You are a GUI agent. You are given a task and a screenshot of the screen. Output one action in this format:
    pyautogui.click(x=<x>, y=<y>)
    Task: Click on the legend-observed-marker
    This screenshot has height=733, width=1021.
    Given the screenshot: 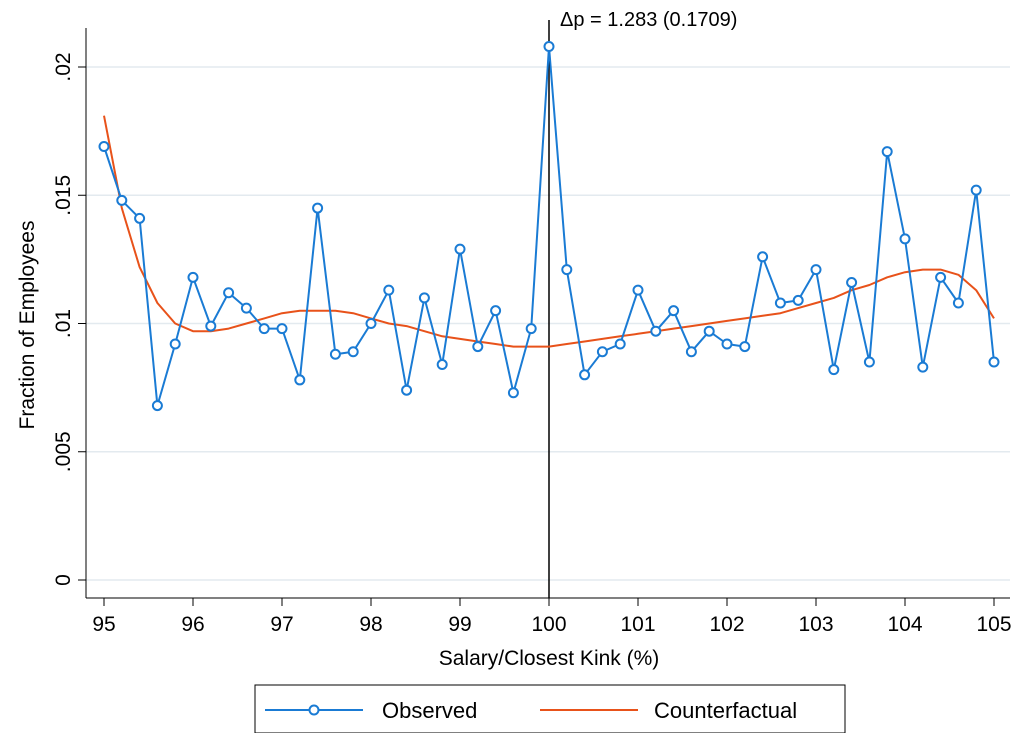 What is the action you would take?
    pyautogui.click(x=314, y=710)
    